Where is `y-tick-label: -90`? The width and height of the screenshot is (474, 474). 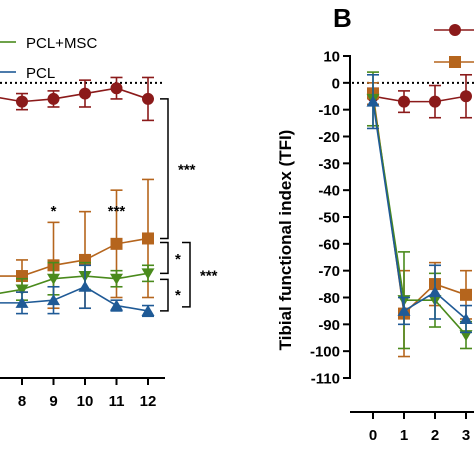 y-tick-label: -90 is located at coordinates (329, 325).